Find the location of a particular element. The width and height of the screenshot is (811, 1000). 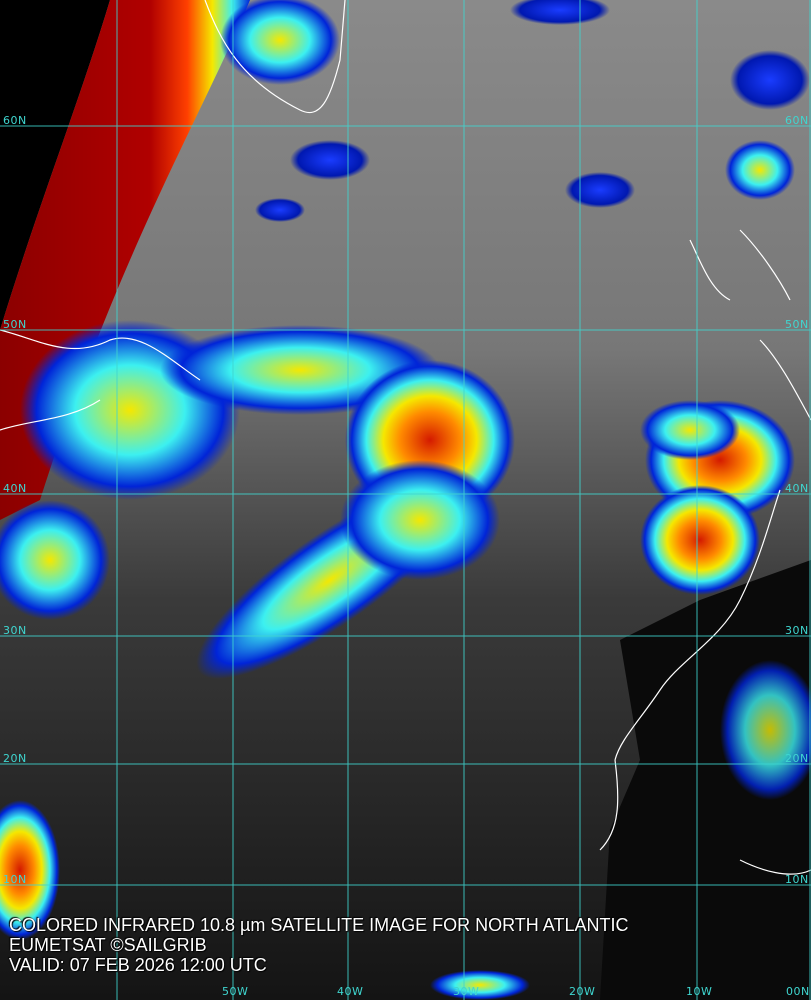

caption-credit: EUMETSAT ©SAILGRIB is located at coordinates (108, 945).